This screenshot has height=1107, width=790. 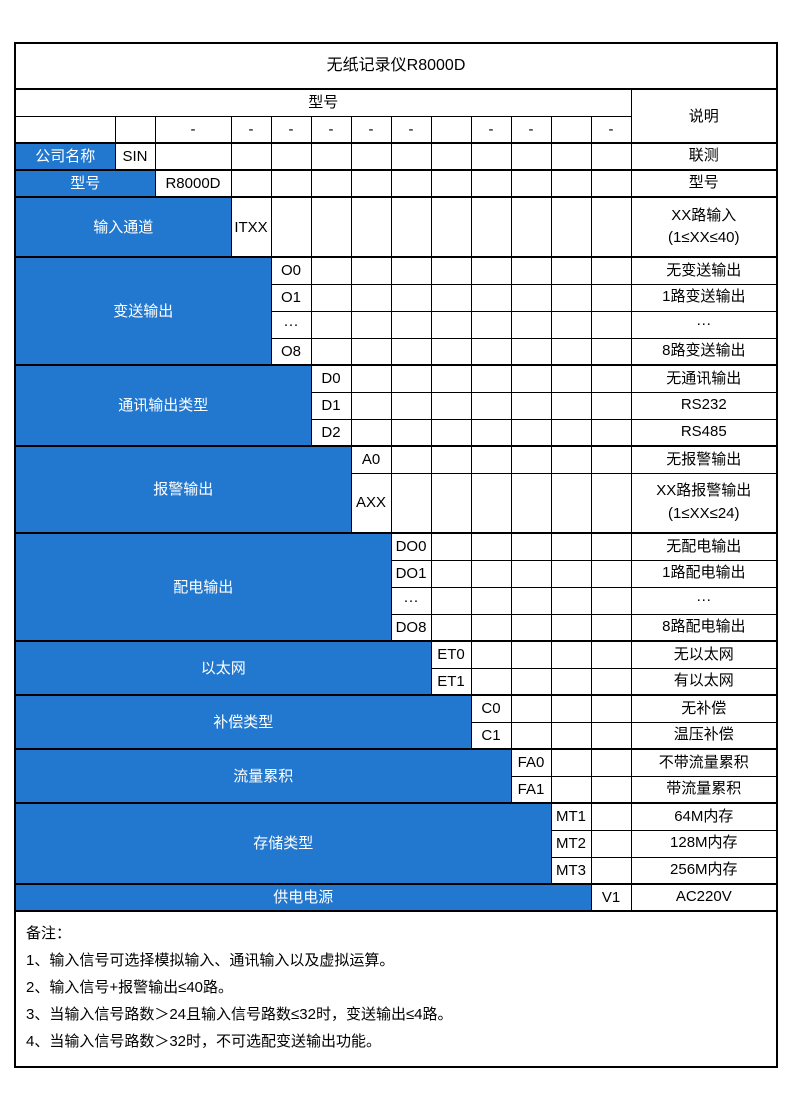 I want to click on section-label: 公司名称, so click(x=65, y=156).